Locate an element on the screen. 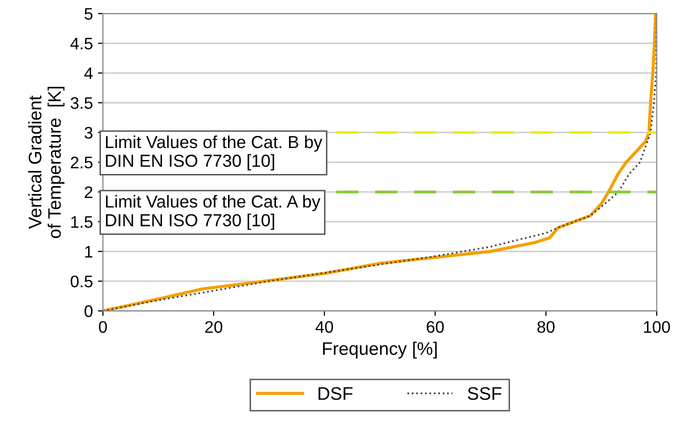 This screenshot has height=423, width=677. x-tick-label: 0 is located at coordinates (102, 327).